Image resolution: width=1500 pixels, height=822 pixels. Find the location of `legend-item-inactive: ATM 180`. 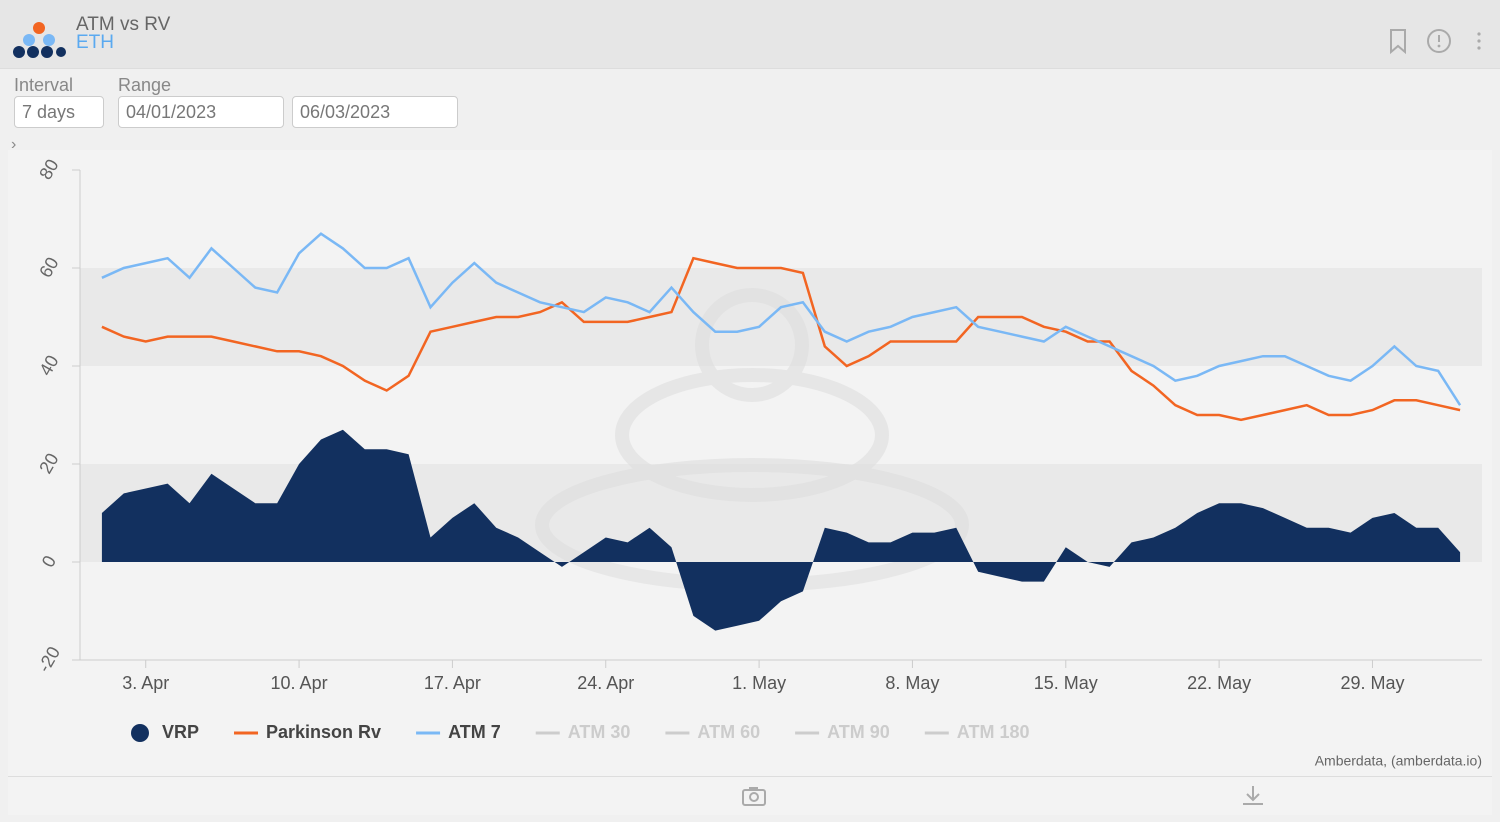

legend-item-inactive: ATM 180 is located at coordinates (977, 732).